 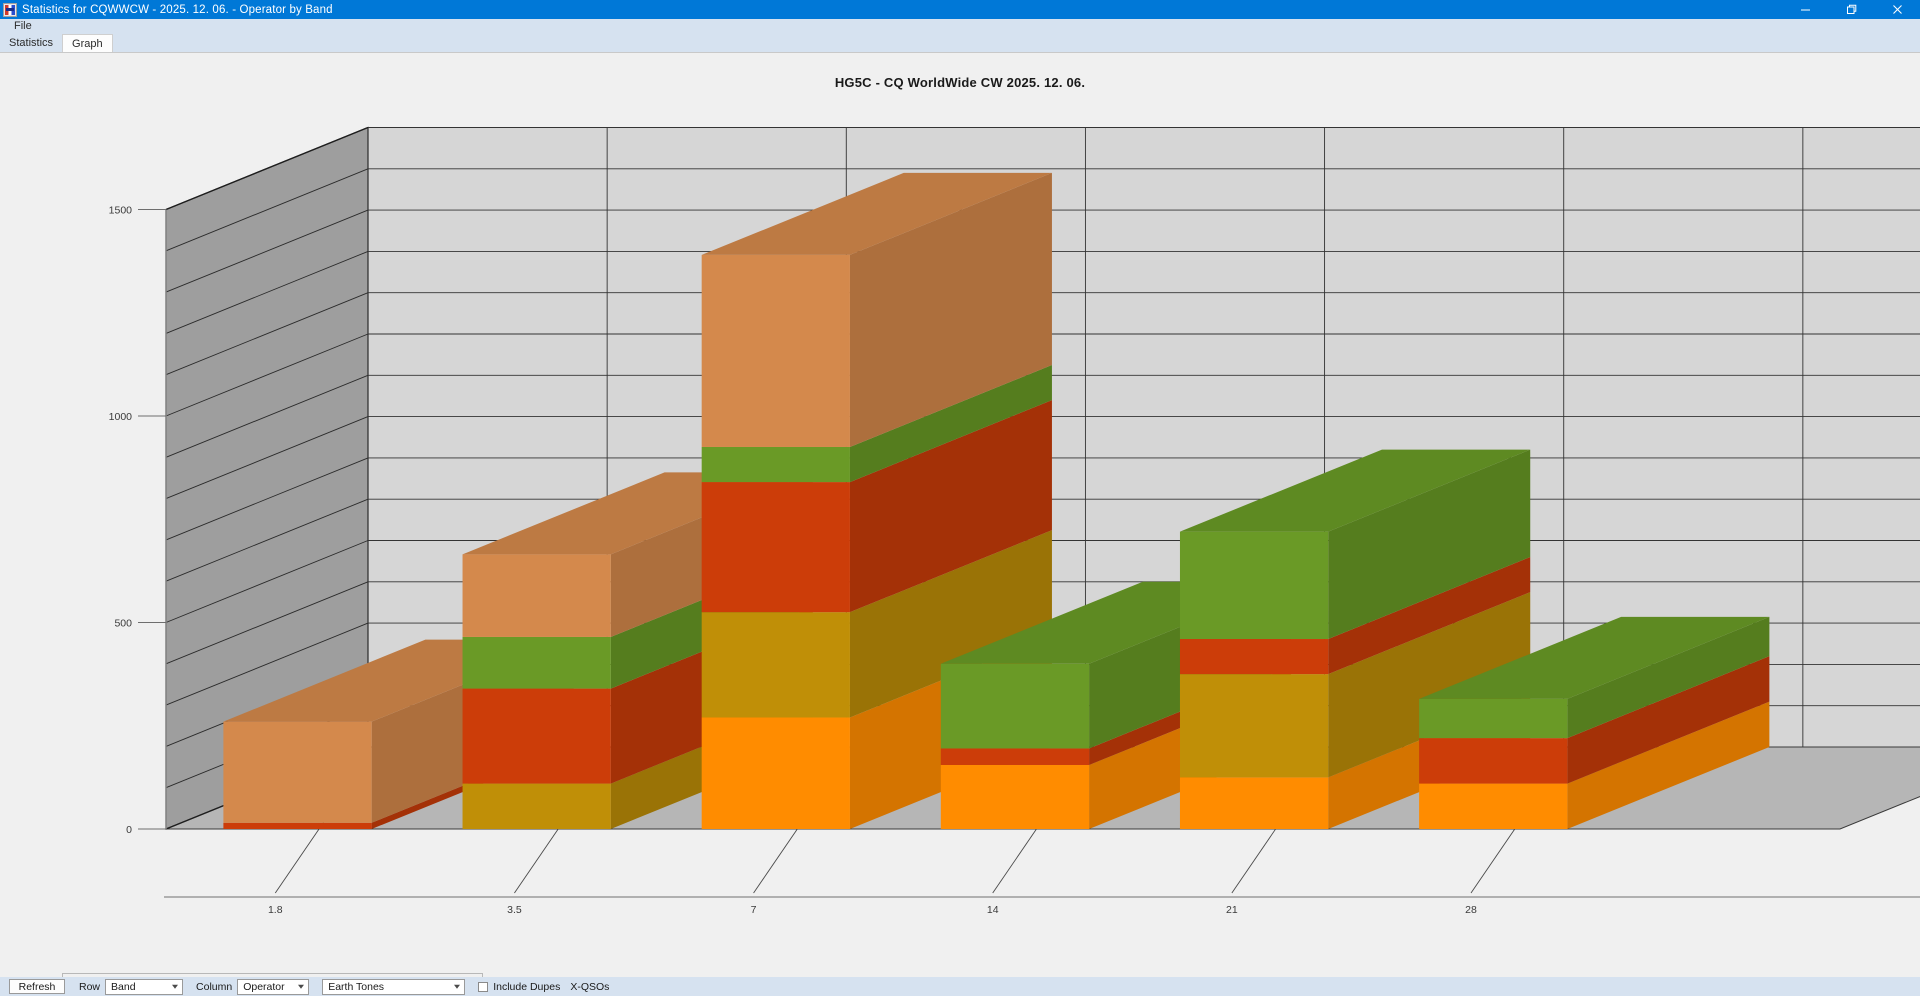 I want to click on y-axis-tick-label: 0, so click(x=129, y=830).